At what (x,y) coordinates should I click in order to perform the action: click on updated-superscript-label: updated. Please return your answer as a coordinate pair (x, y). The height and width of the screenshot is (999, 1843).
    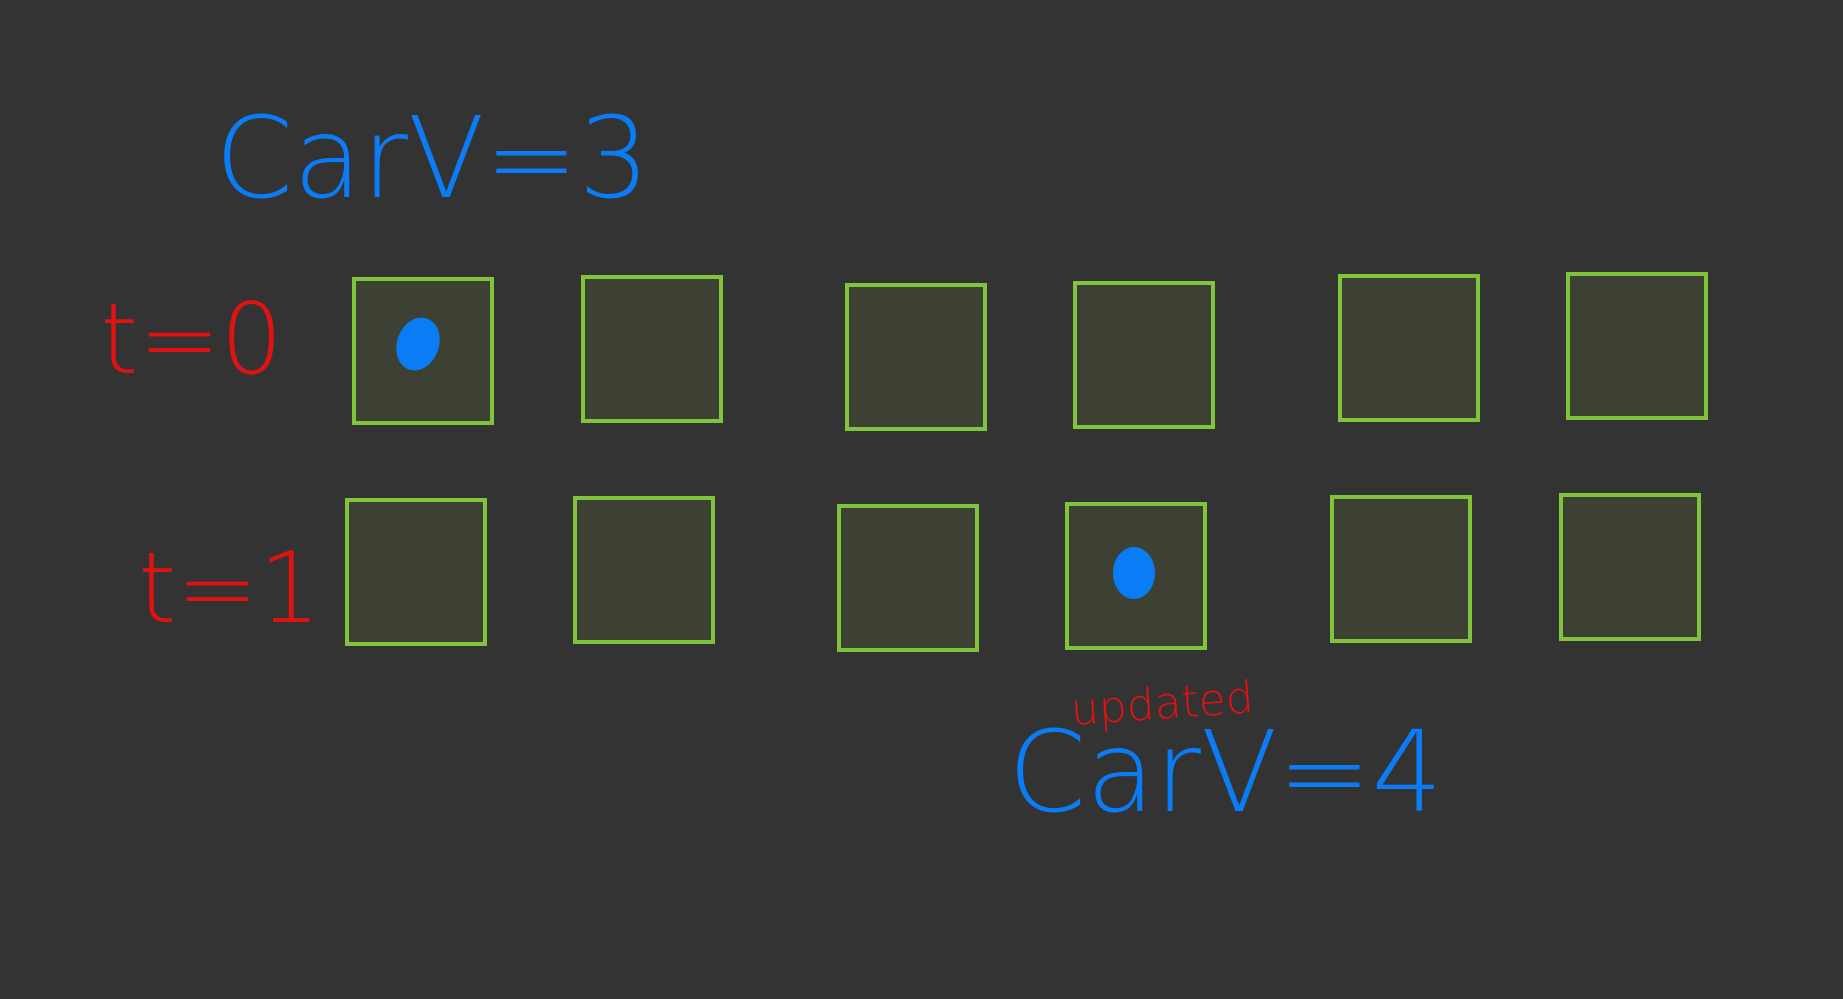
    Looking at the image, I should click on (1162, 704).